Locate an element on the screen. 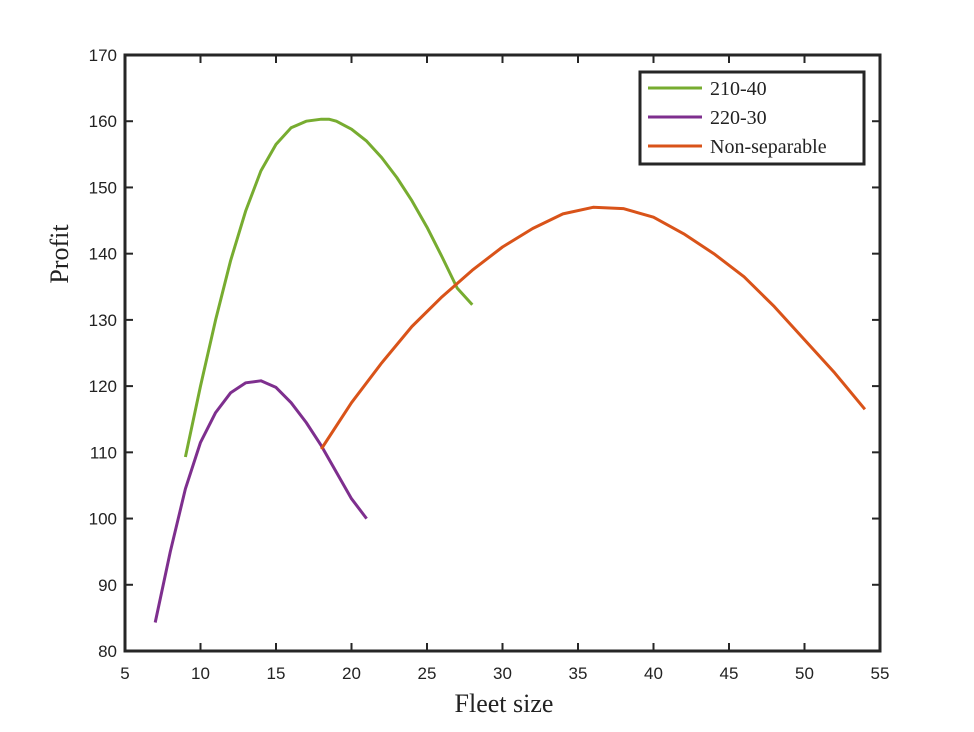 The height and width of the screenshot is (732, 974). y-axis-title: Profit is located at coordinates (59, 254).